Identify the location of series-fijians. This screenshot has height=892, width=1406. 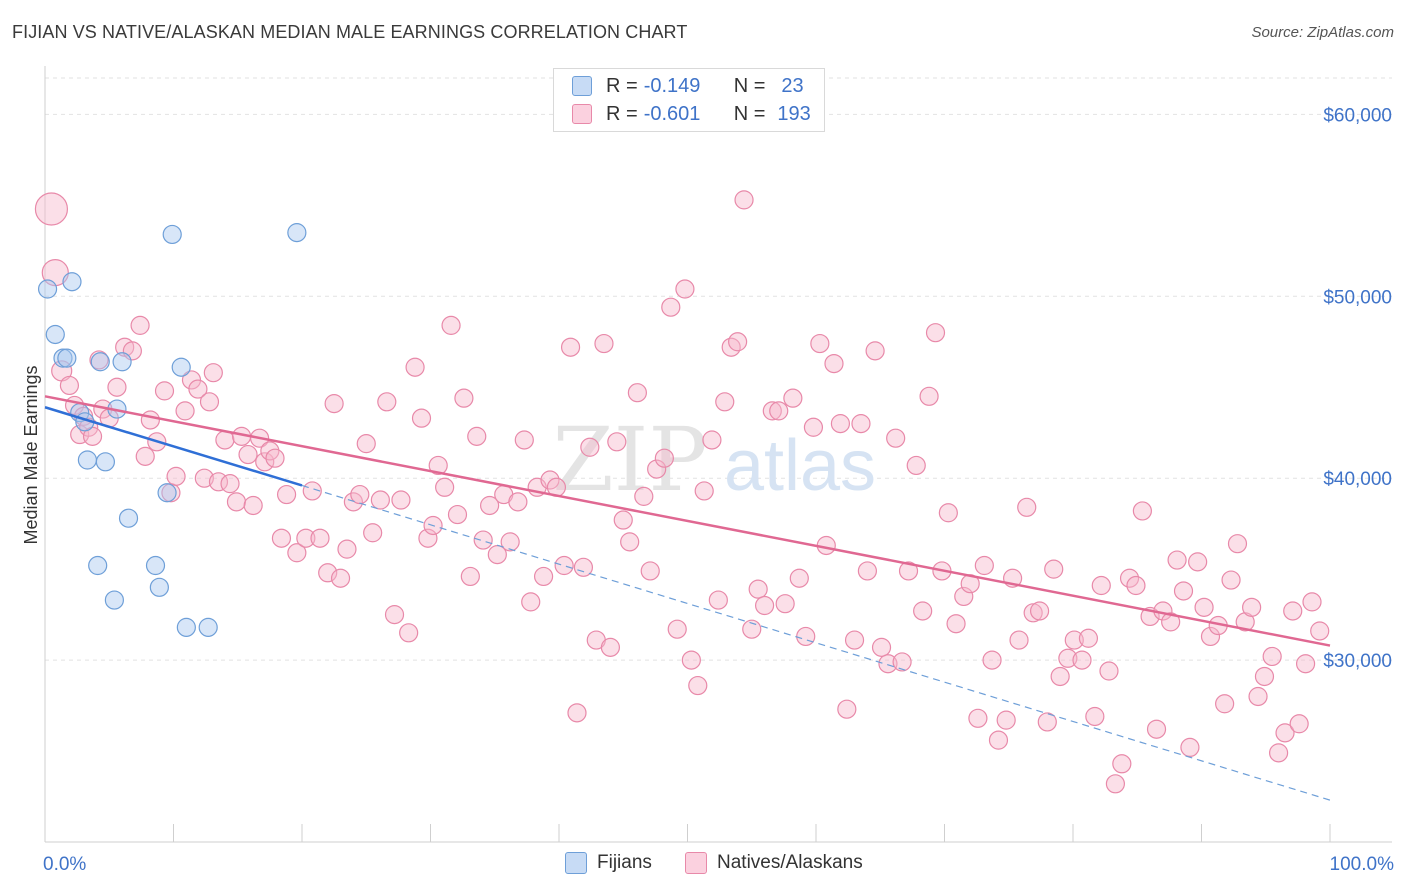
(172, 430).